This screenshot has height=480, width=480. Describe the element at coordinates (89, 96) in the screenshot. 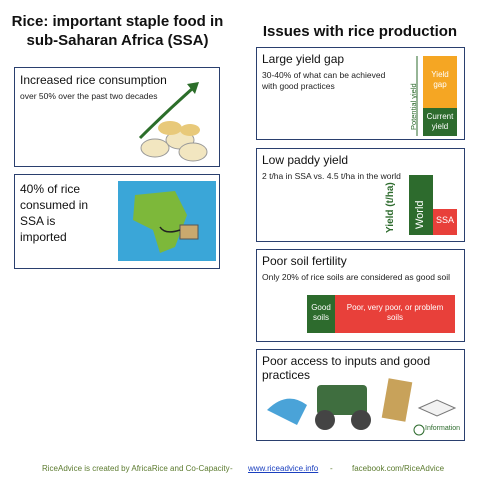

I see `card-text: over 50% over the past two decades` at that location.